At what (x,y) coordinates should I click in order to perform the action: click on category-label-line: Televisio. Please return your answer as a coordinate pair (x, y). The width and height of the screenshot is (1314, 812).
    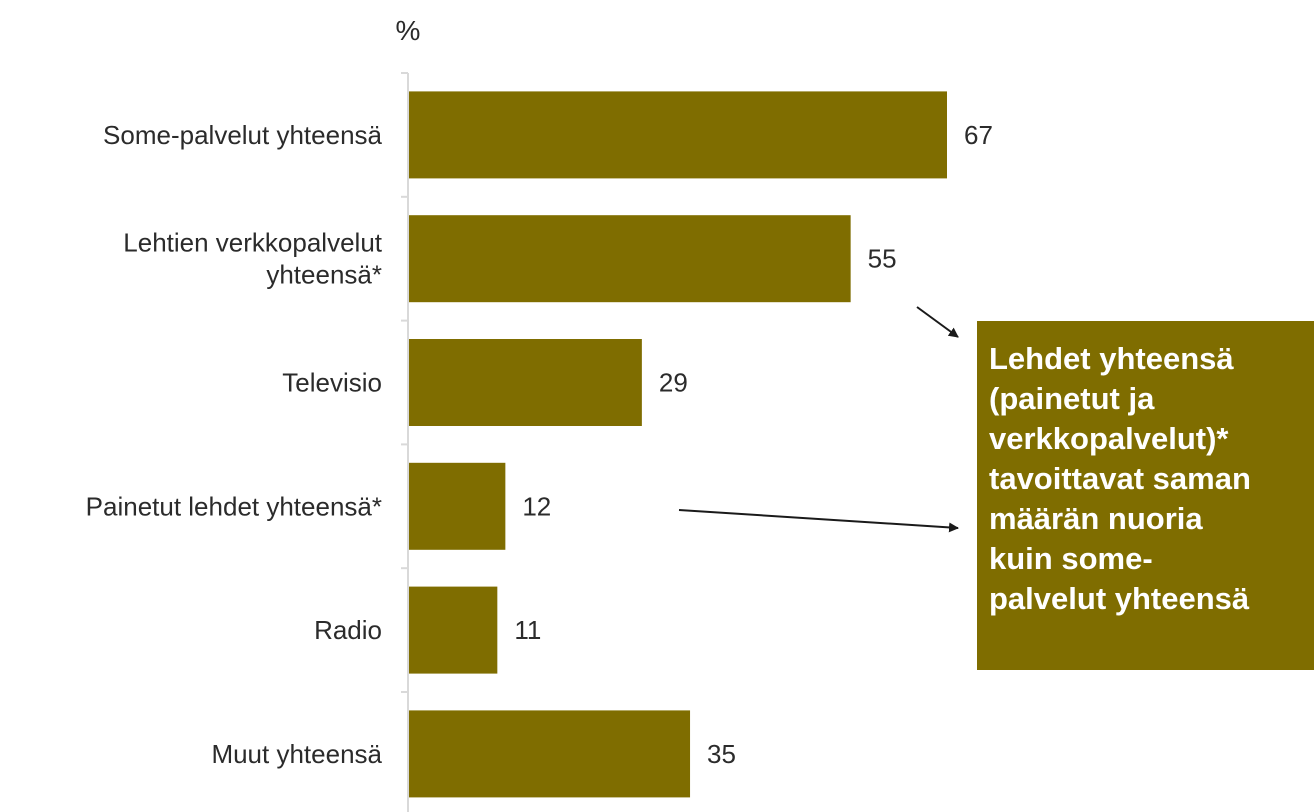
    Looking at the image, I should click on (332, 383).